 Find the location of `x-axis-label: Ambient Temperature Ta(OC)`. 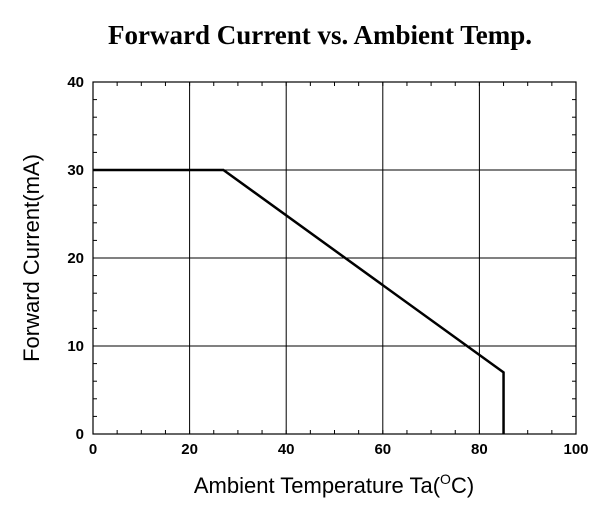

x-axis-label: Ambient Temperature Ta(OC) is located at coordinates (334, 484).